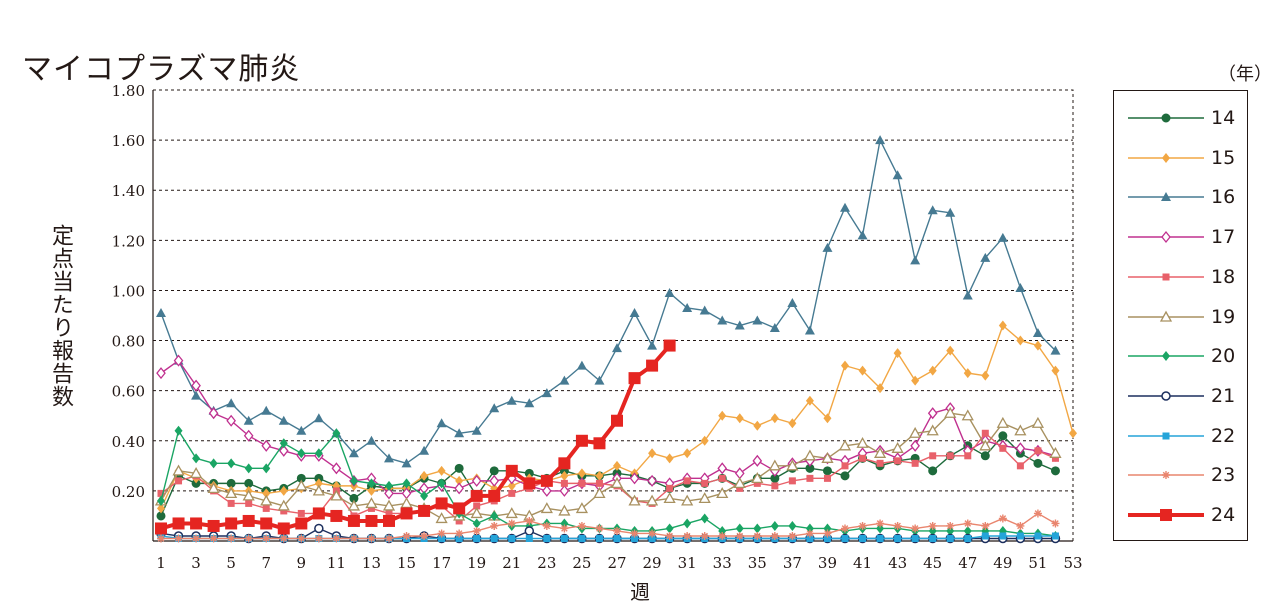 This screenshot has height=605, width=1267. Describe the element at coordinates (406, 563) in the screenshot. I see `x-tick-label: 15` at that location.